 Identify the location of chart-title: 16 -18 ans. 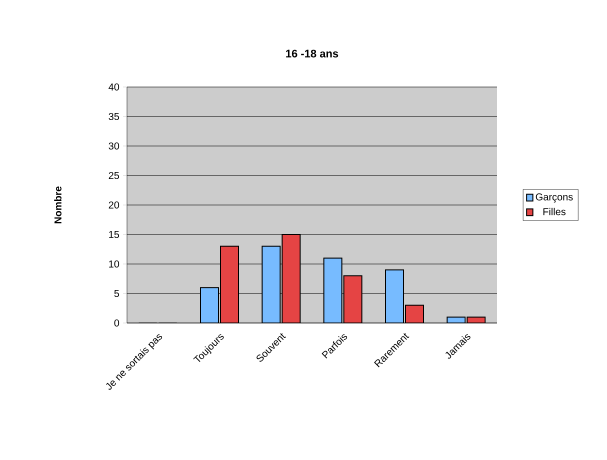
(312, 54).